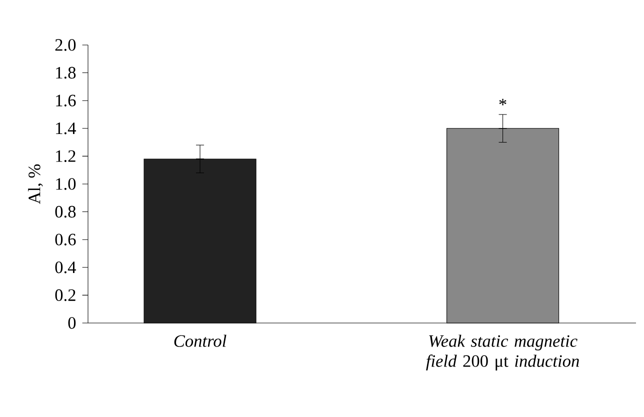  I want to click on y-tick-label: 0.8, so click(65, 212).